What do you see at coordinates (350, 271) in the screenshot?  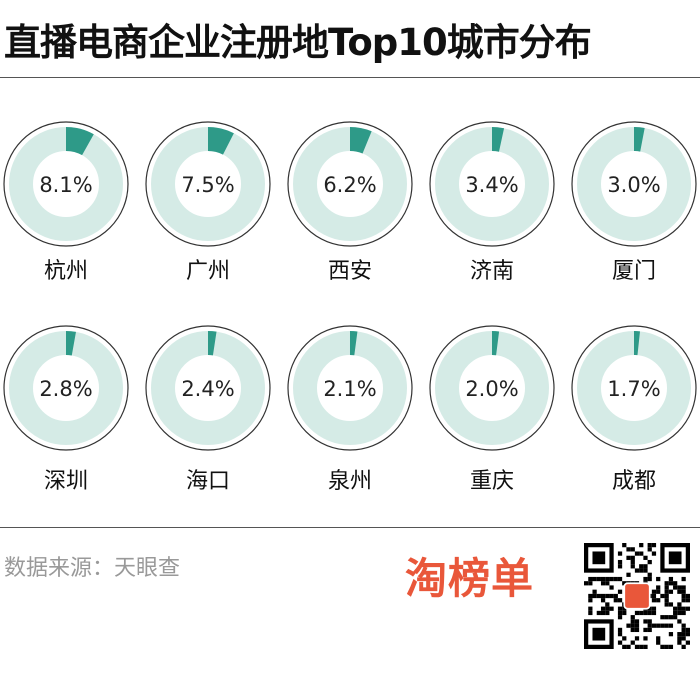 I see `category-label: 西安` at bounding box center [350, 271].